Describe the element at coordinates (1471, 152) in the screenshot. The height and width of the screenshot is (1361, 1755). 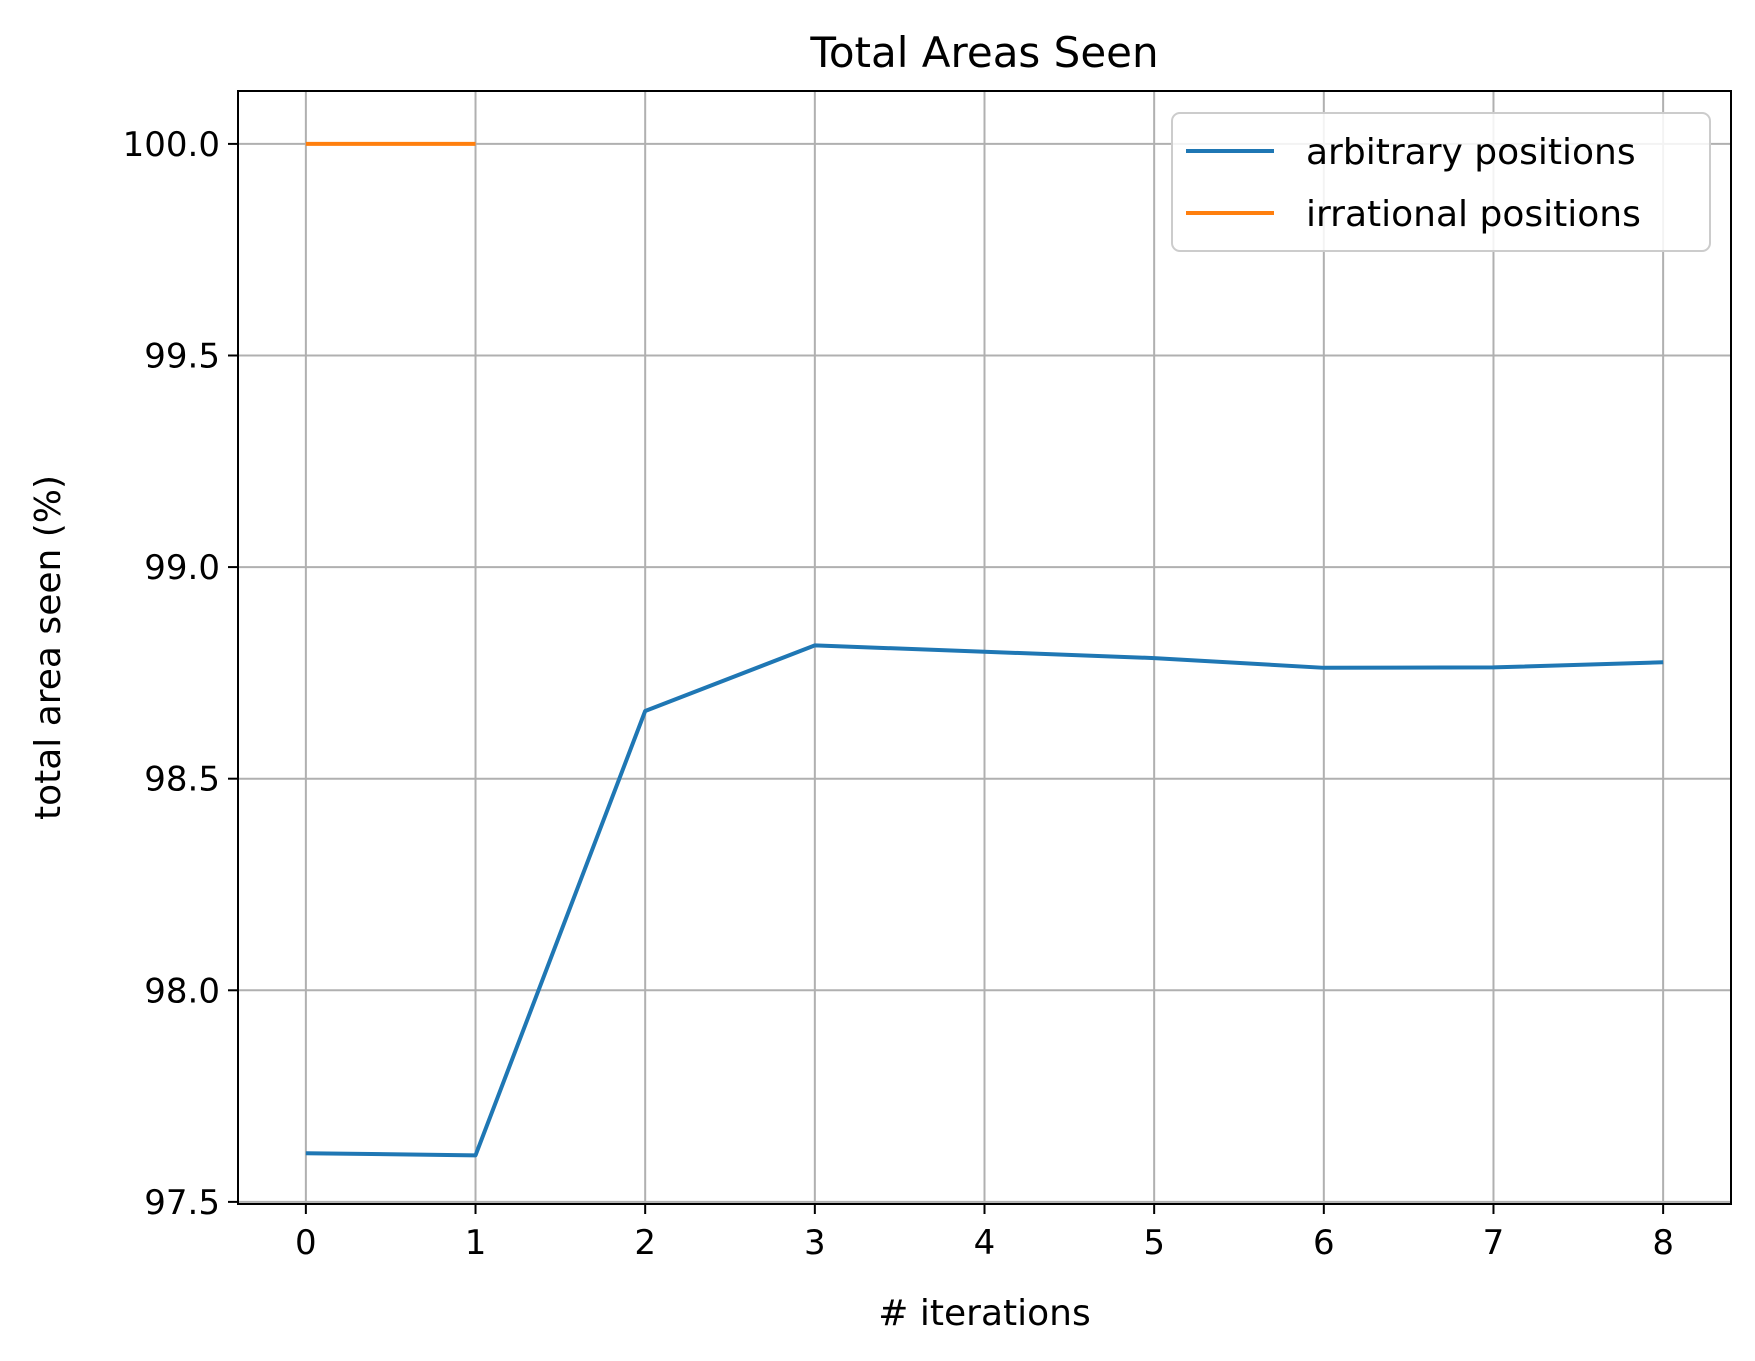
I see `legend-label: arbitrary positions` at that location.